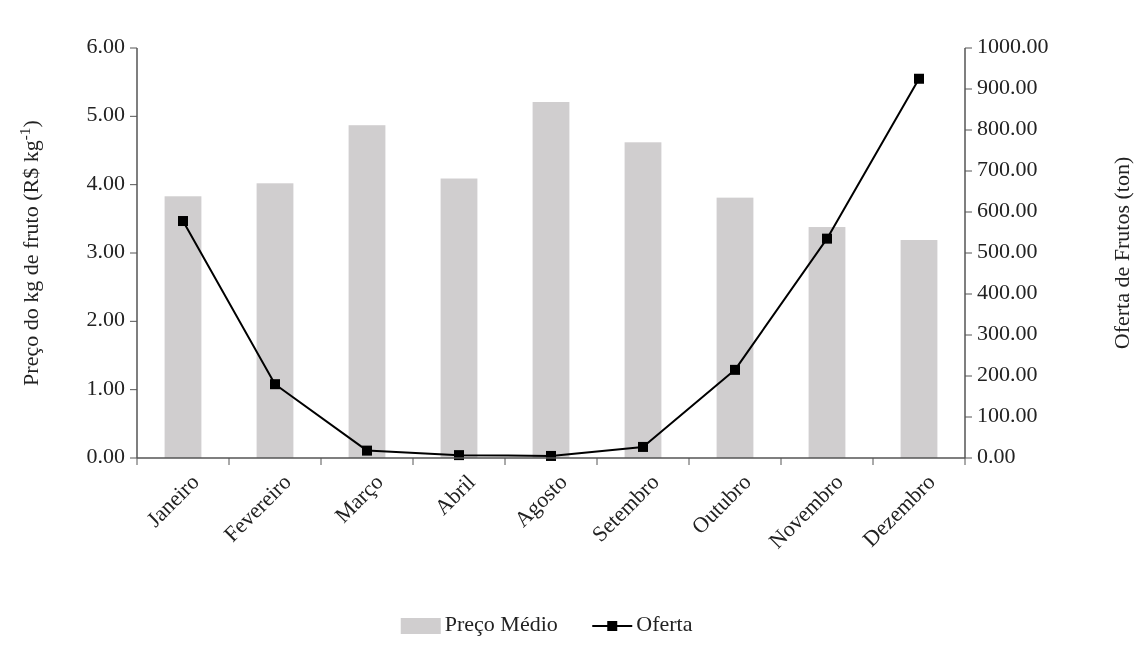 The height and width of the screenshot is (648, 1141). I want to click on y2-axis-title: Oferta de Frutos (ton), so click(1121, 253).